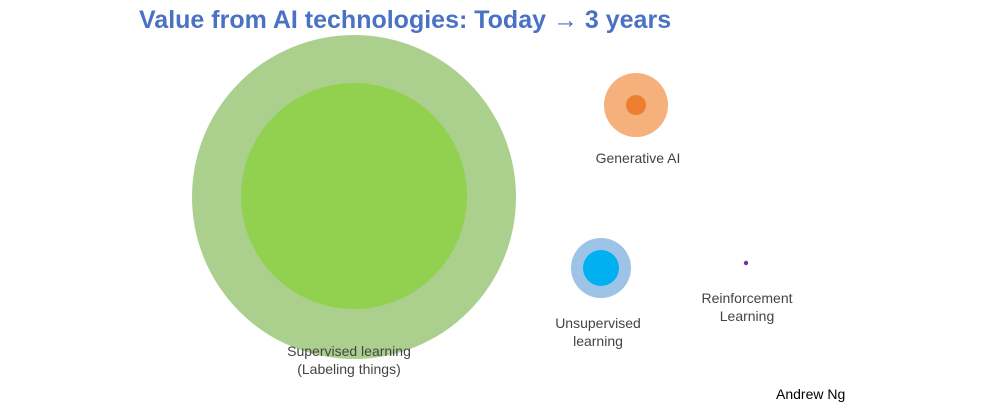 The image size is (1002, 409). I want to click on reinforcement-learning-label: Reinforcement Learning, so click(747, 307).